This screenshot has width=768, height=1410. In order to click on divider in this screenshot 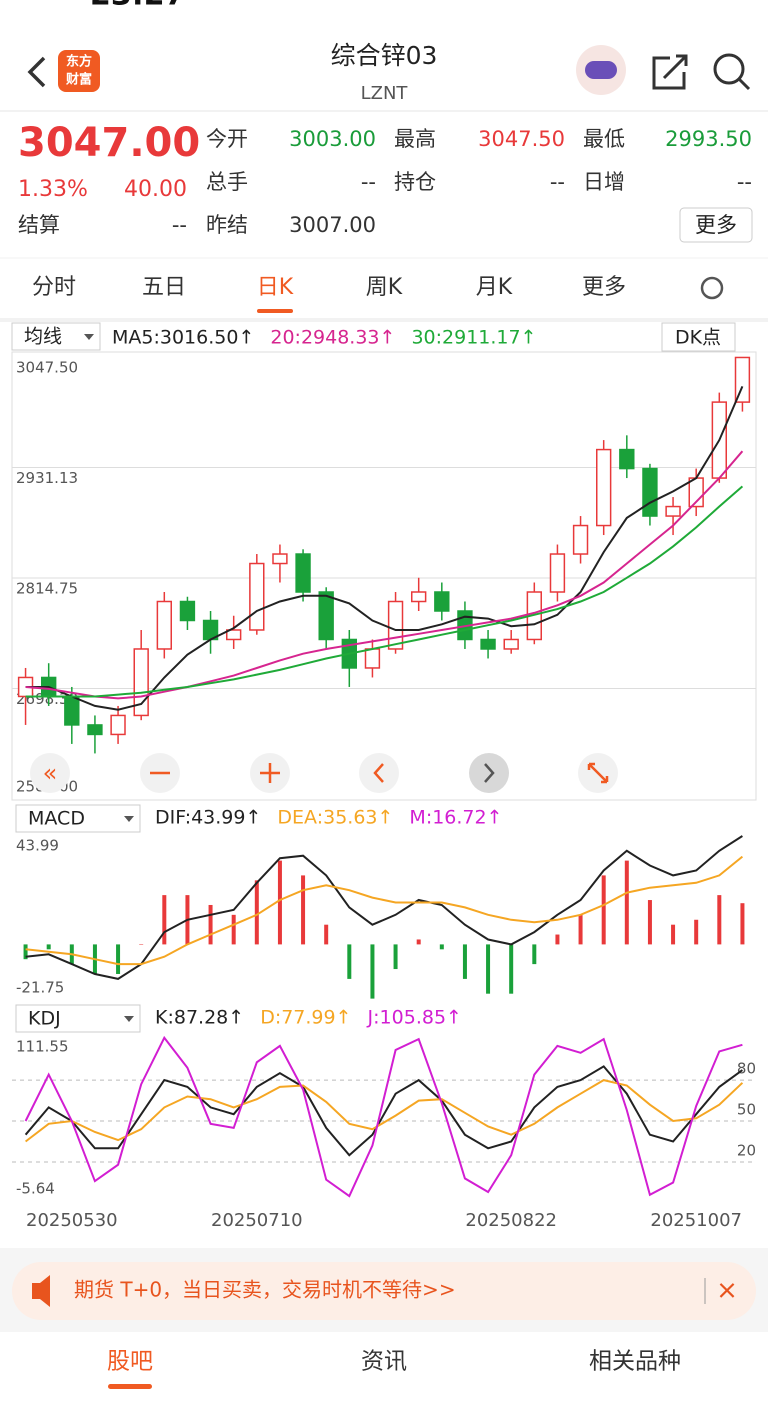, I will do `click(384, 320)`.